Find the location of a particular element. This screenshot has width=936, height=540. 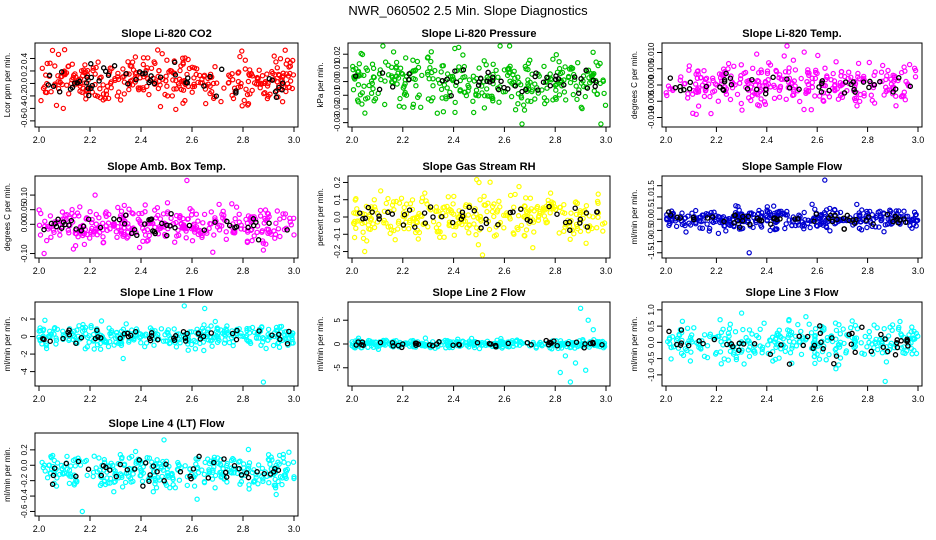

y-tick-label: 1.0 is located at coordinates (651, 310).